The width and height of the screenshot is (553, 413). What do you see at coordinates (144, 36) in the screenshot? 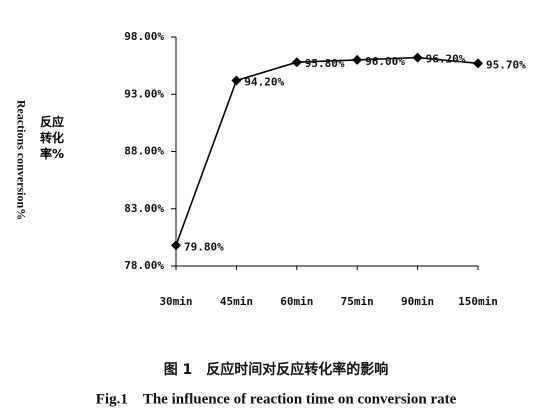
I see `y-tick-label: 98.00%` at bounding box center [144, 36].